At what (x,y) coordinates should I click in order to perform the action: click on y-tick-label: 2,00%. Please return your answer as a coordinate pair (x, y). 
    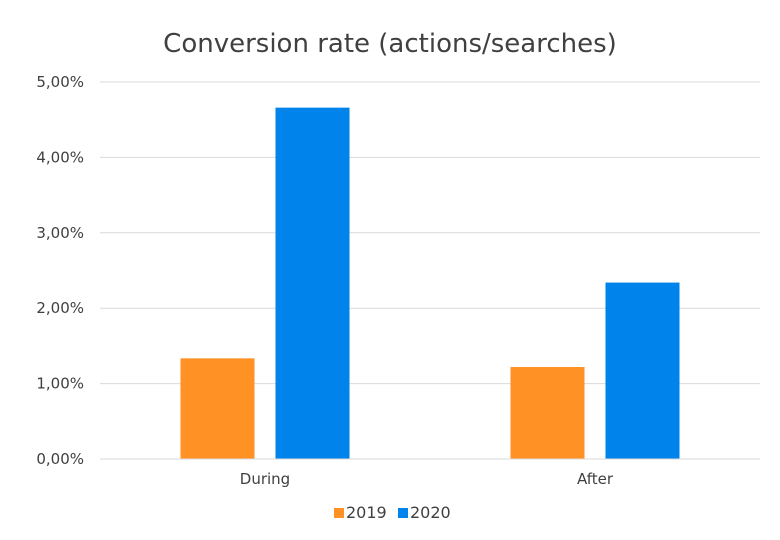
    Looking at the image, I should click on (60, 308).